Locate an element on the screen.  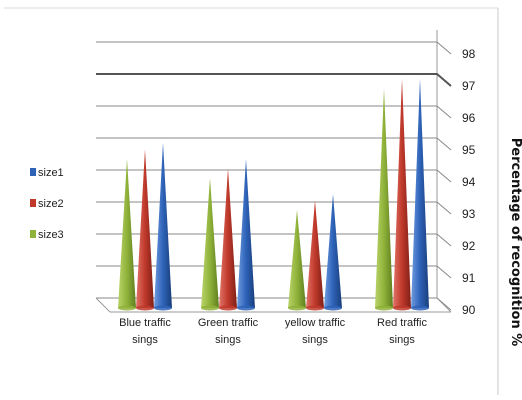
y-axis-title: Percentage of recognition % is located at coordinates (515, 242).